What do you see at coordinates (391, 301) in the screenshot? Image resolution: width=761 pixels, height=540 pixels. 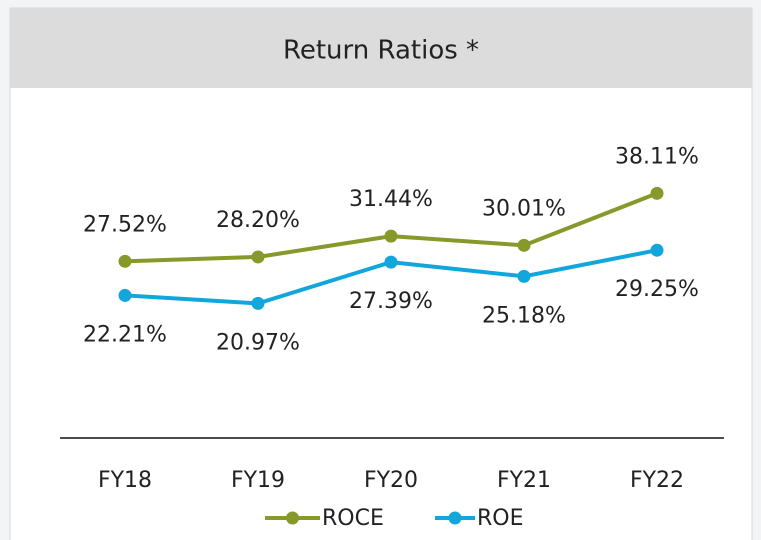 I see `data-label: 27.39%` at bounding box center [391, 301].